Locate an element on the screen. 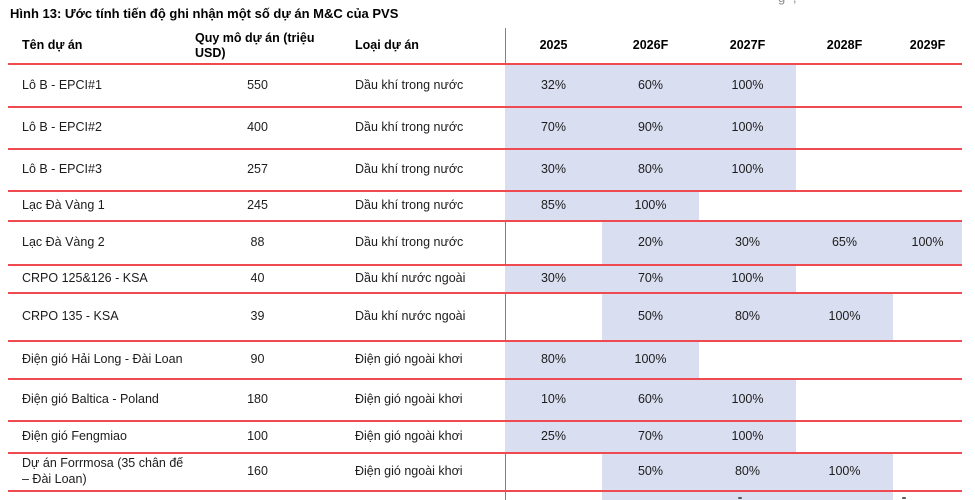 The image size is (975, 500). project-name-cell: Dự án Forrmosa (35 chân đế – Đài Loan) is located at coordinates (103, 471).